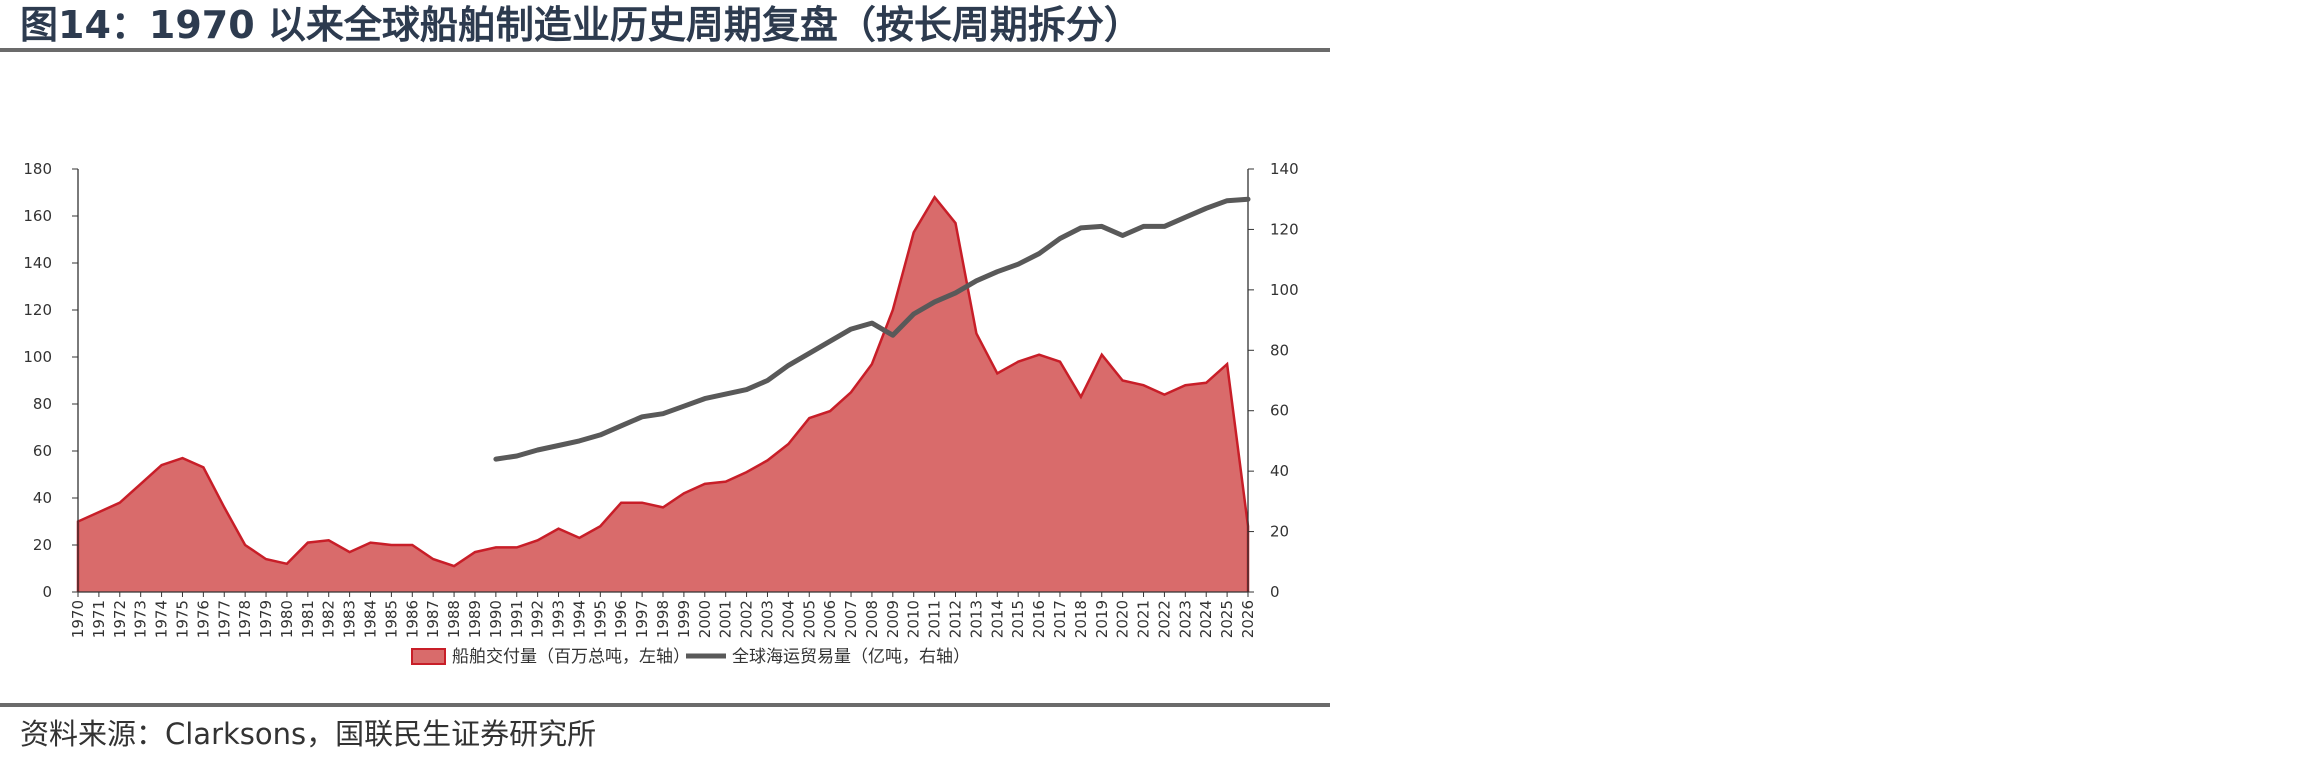 This screenshot has width=2310, height=765. Describe the element at coordinates (475, 619) in the screenshot. I see `x-axis-tick-label: 1989` at that location.